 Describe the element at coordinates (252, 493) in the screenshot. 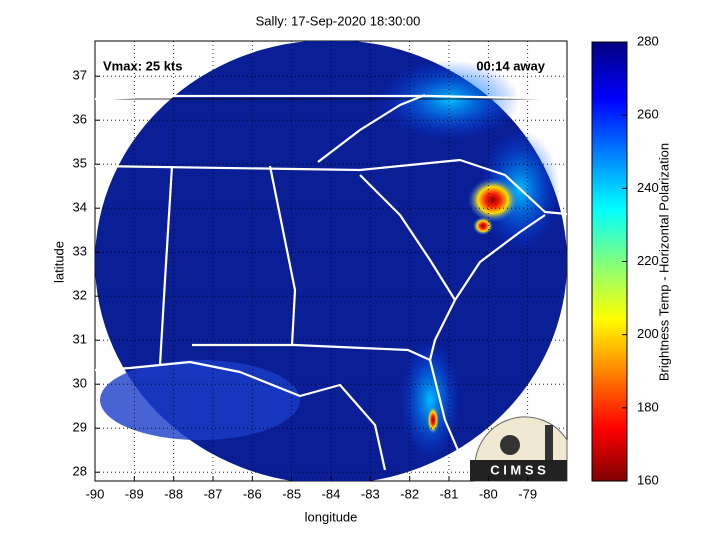

I see `x-tick-label: -86` at that location.